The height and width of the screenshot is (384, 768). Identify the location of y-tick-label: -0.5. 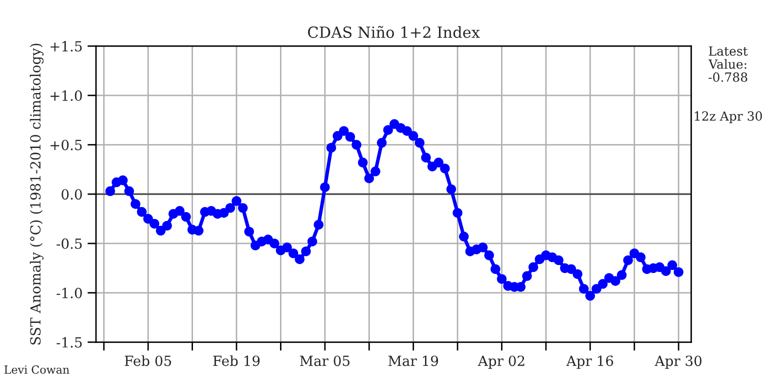
(69, 243).